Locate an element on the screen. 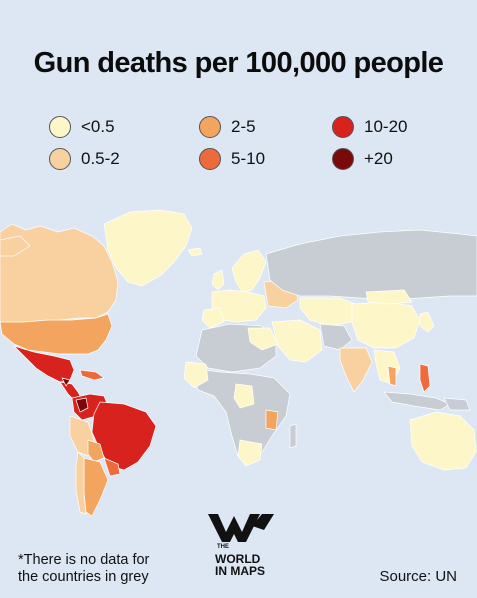 This screenshot has height=598, width=477. region-scandinavia is located at coordinates (249, 271).